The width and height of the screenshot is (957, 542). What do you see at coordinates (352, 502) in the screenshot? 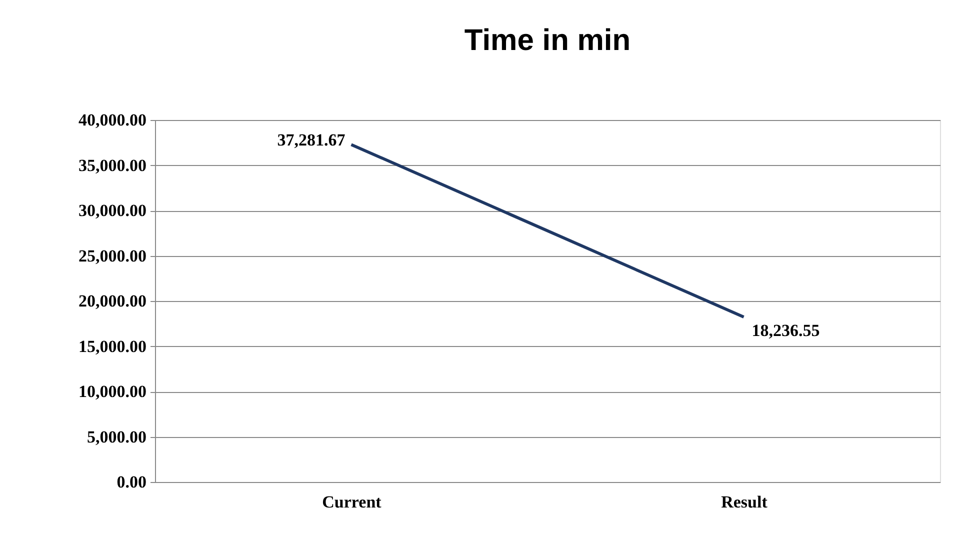
I see `x-tick-label: Current` at bounding box center [352, 502].